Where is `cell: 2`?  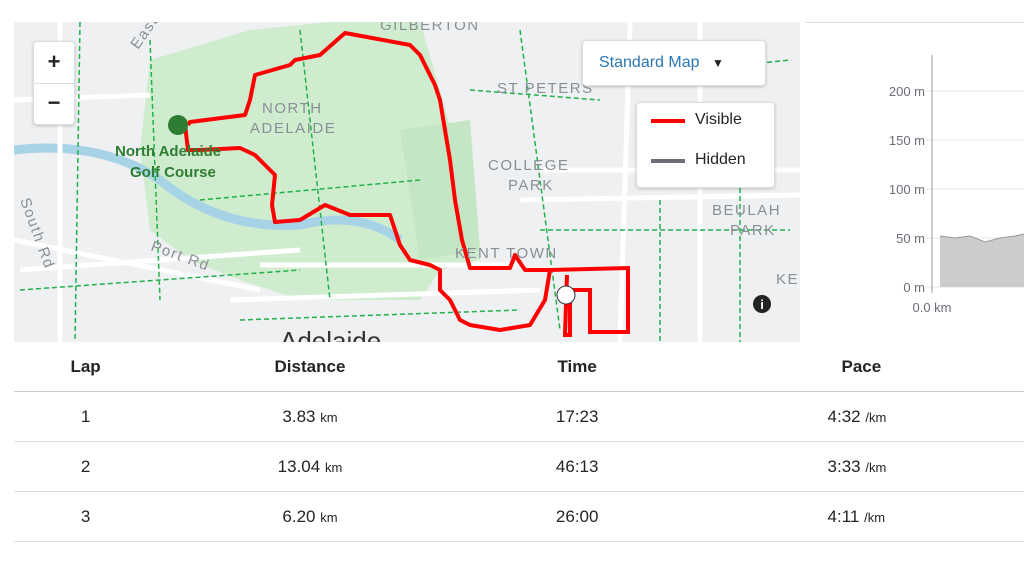
cell: 2 is located at coordinates (86, 466).